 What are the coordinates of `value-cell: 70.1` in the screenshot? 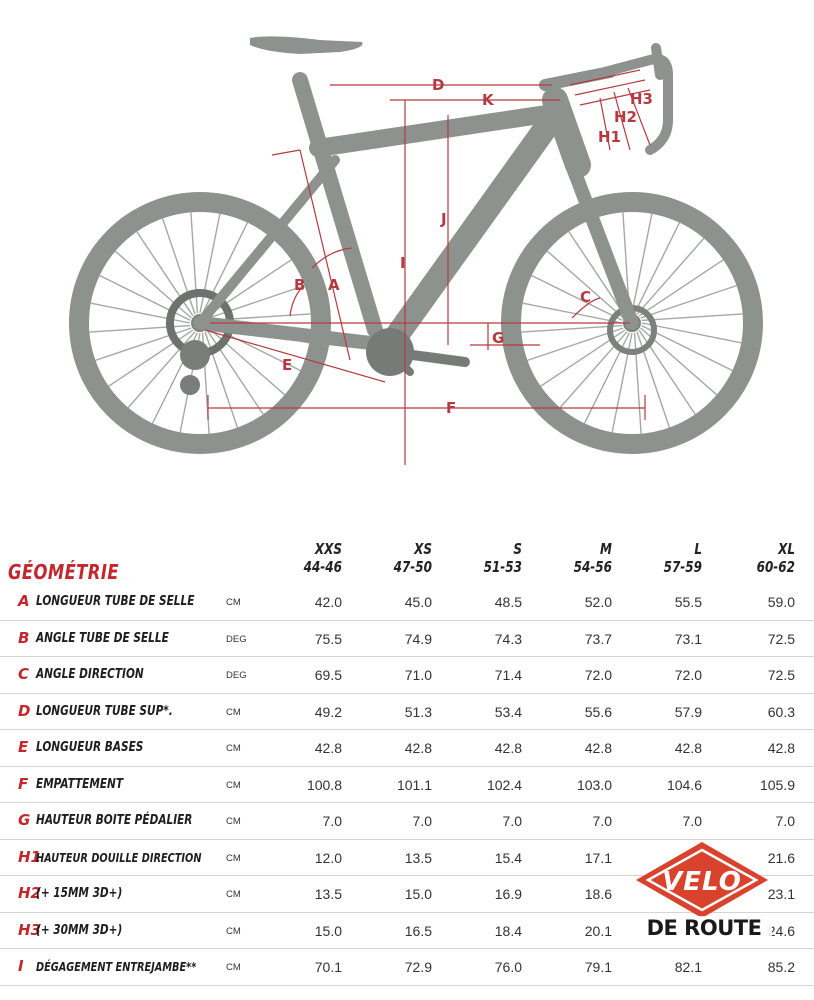 It's located at (328, 967).